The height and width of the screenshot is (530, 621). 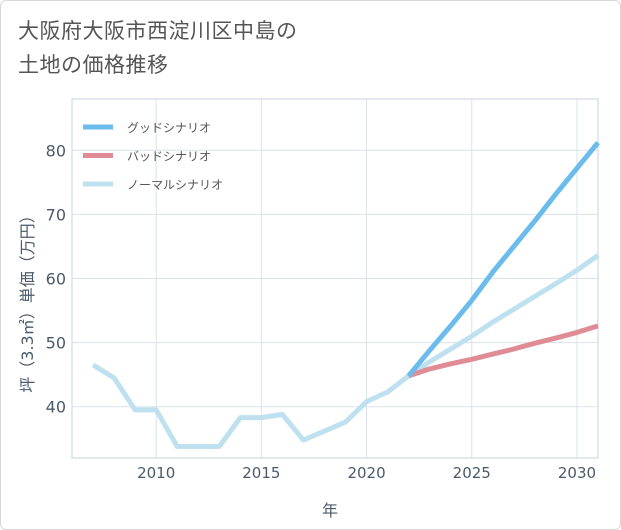 What do you see at coordinates (577, 473) in the screenshot?
I see `x-tick-label: 2030` at bounding box center [577, 473].